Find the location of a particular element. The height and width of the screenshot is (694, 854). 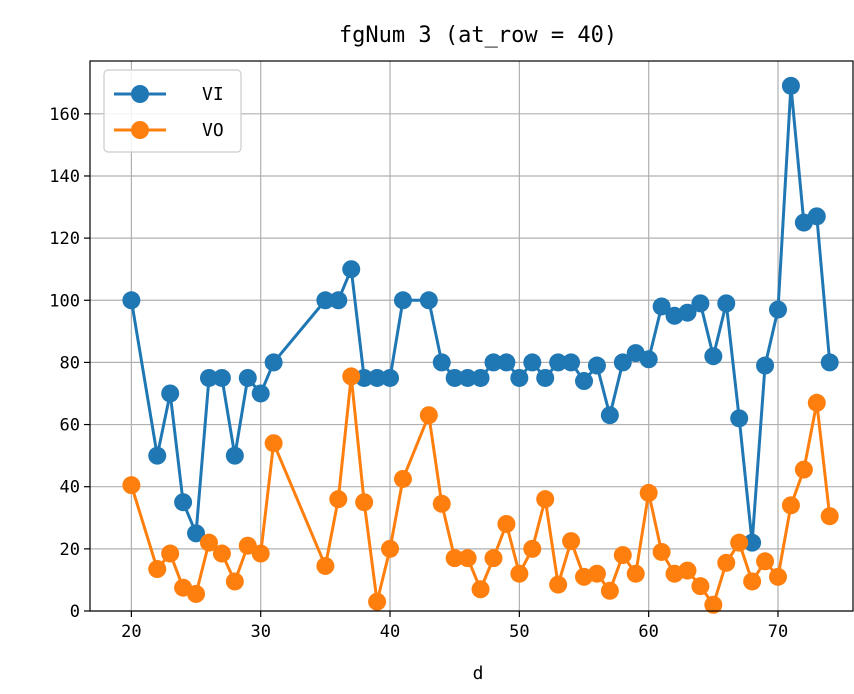

legend-marker-vi is located at coordinates (140, 94).